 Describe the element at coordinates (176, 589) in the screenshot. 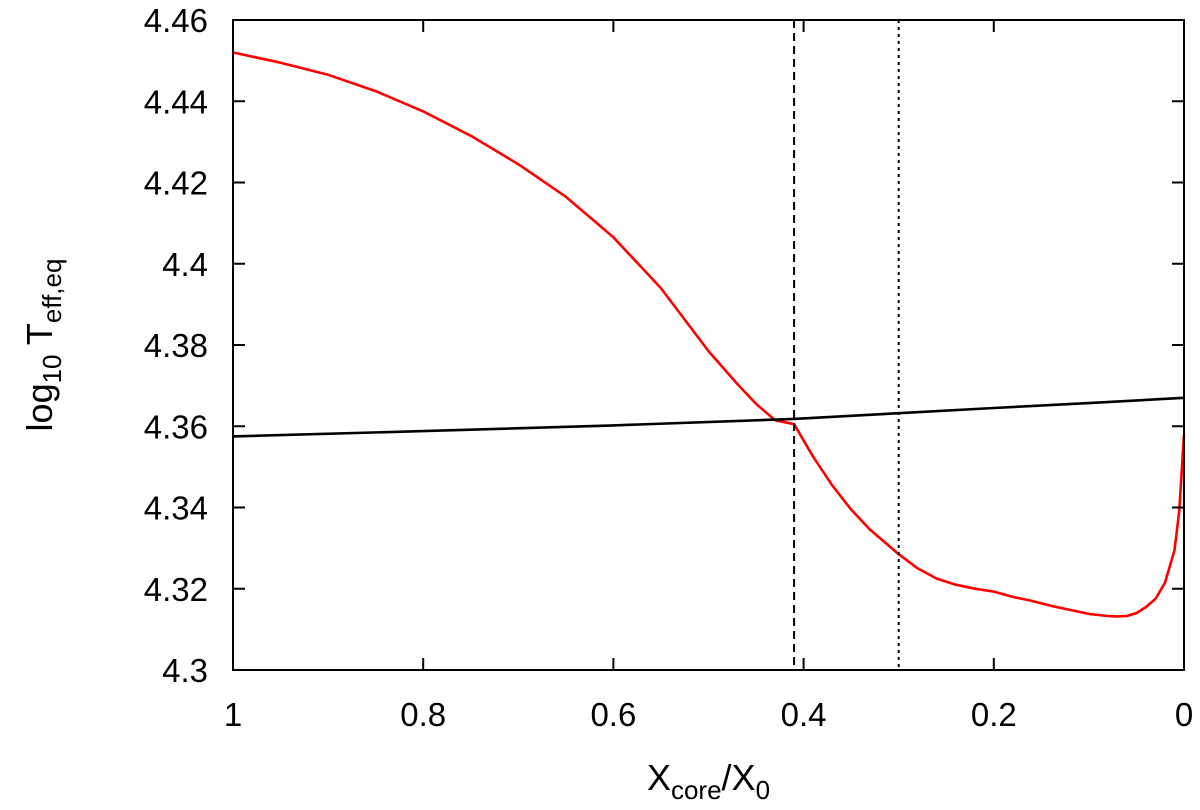

I see `y-tick-label: 4.32` at that location.